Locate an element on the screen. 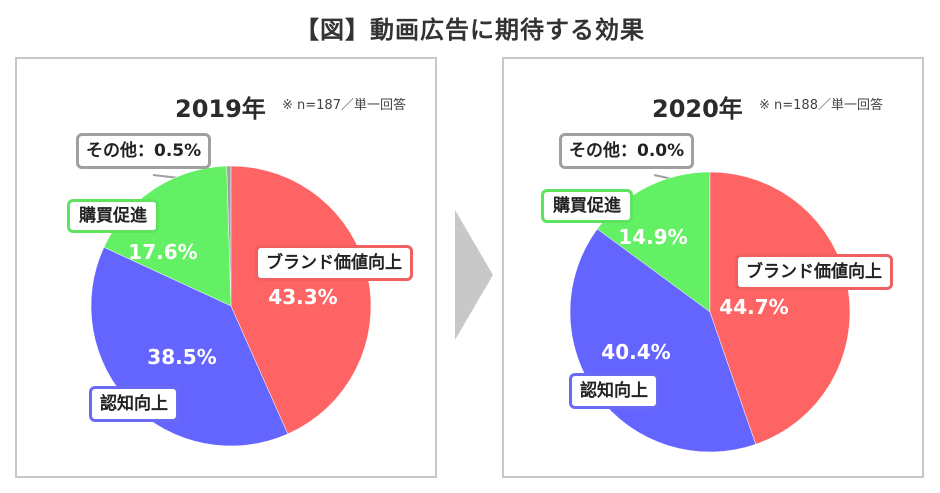 The height and width of the screenshot is (493, 940). callout-brand-2020: ブランド価値向上 is located at coordinates (814, 272).